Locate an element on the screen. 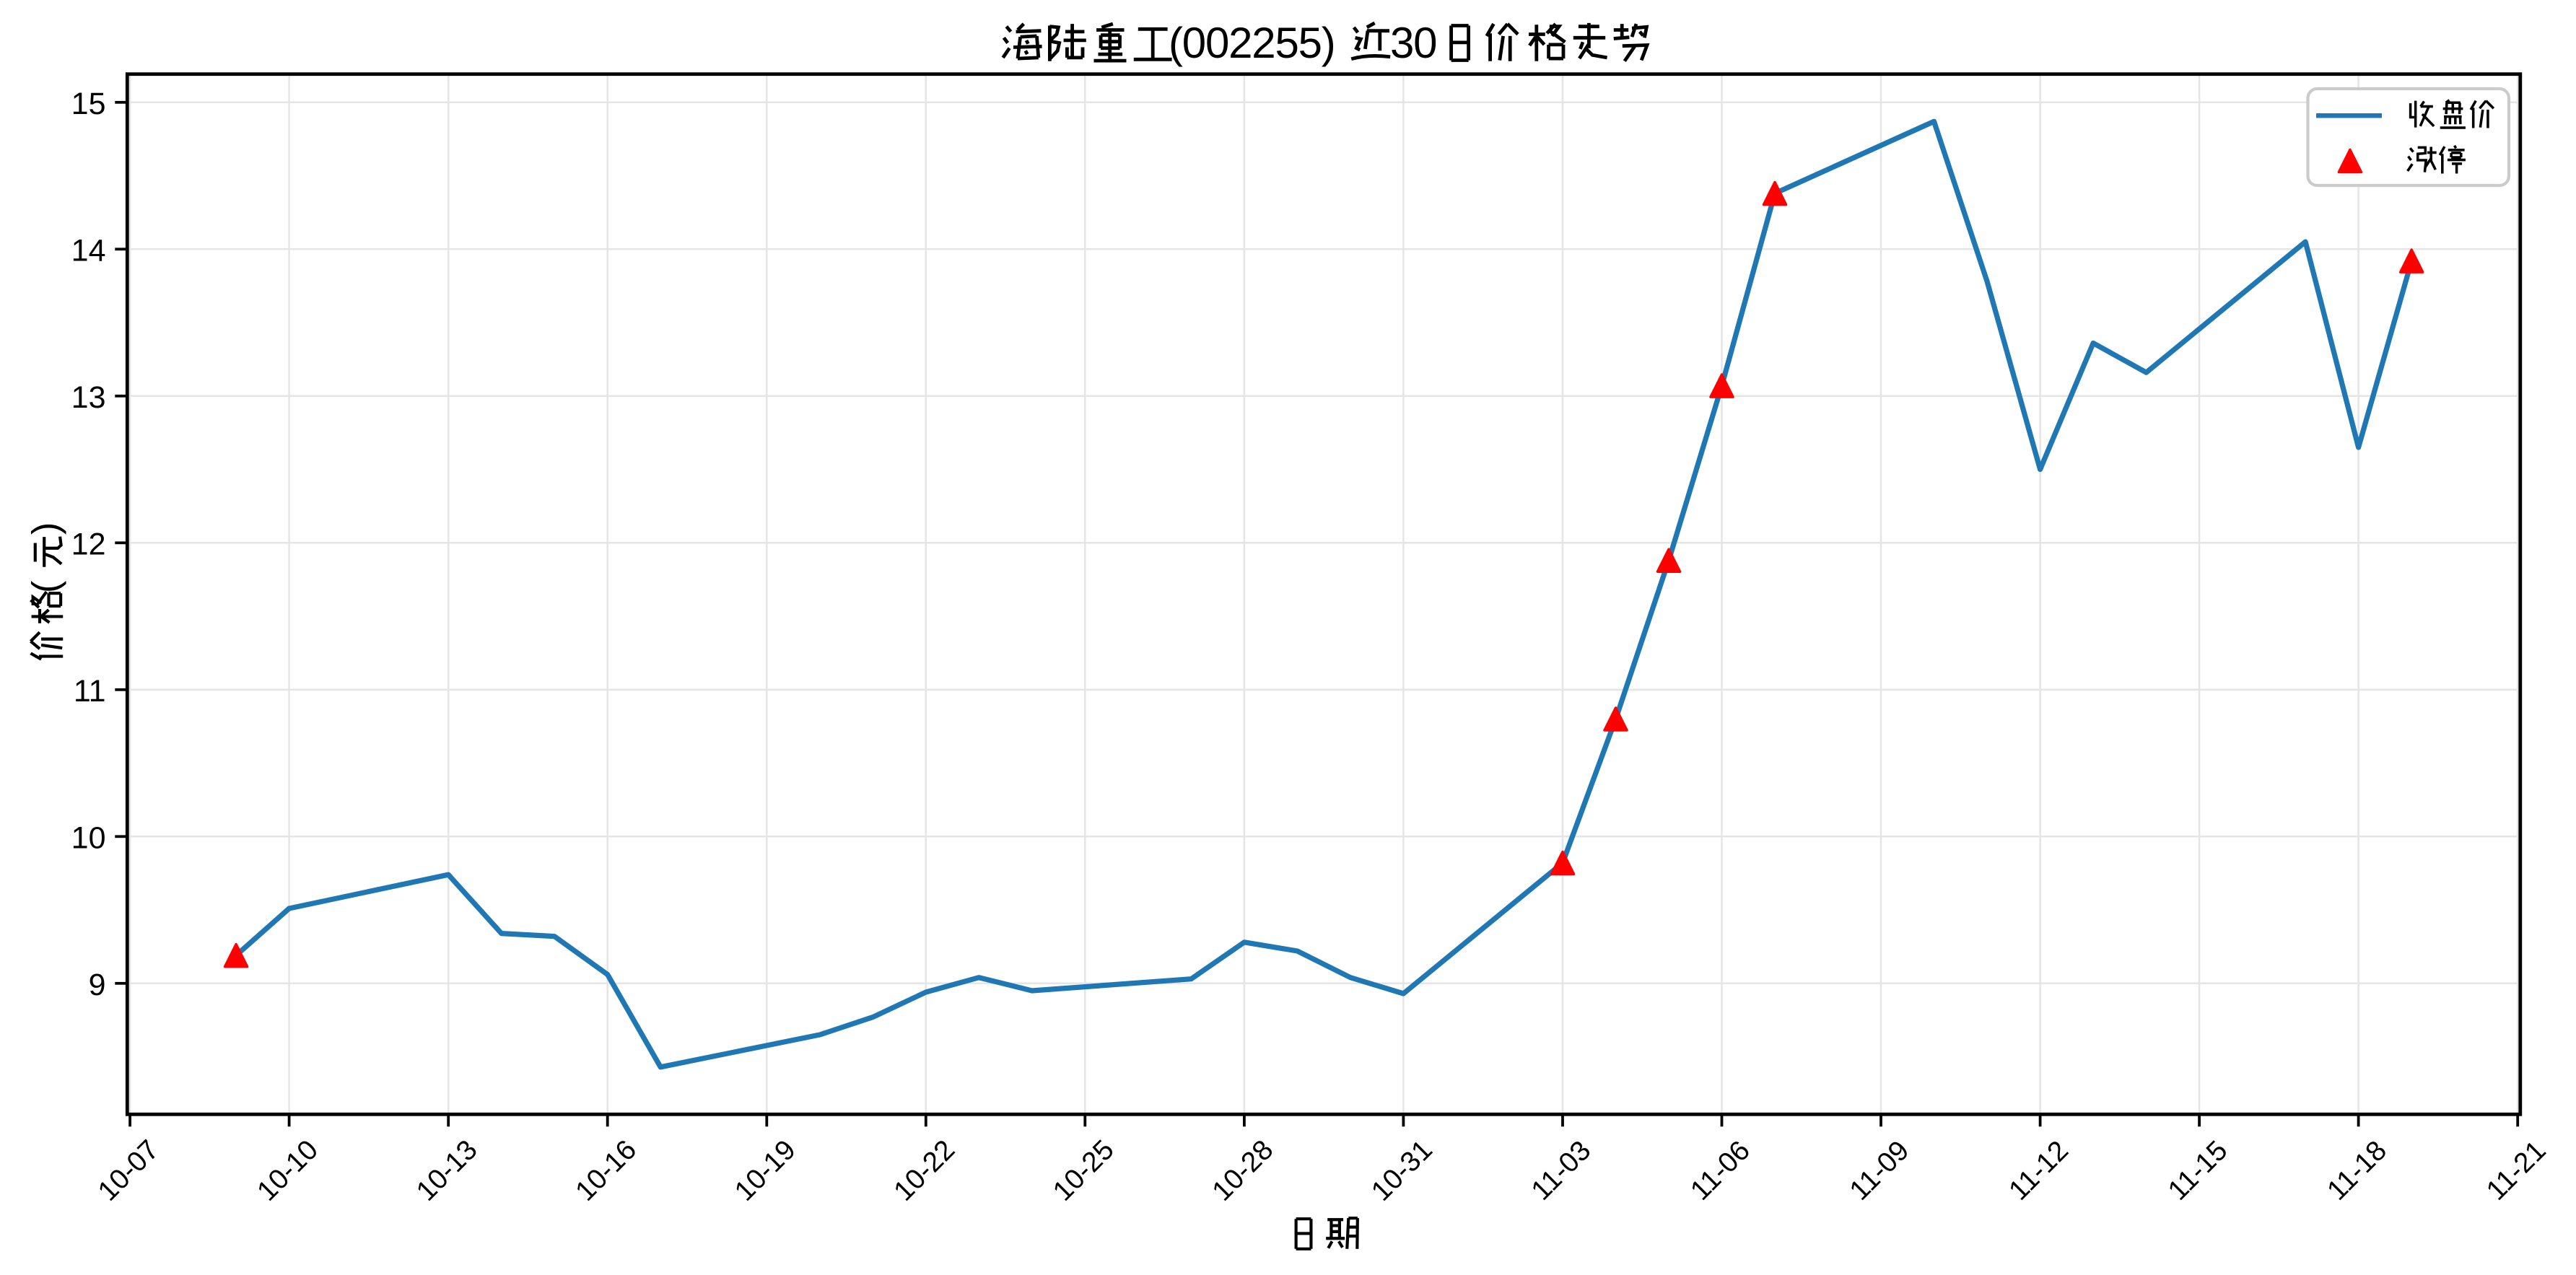 This screenshot has height=1275, width=2576. svg-text: 10 is located at coordinates (88, 838).